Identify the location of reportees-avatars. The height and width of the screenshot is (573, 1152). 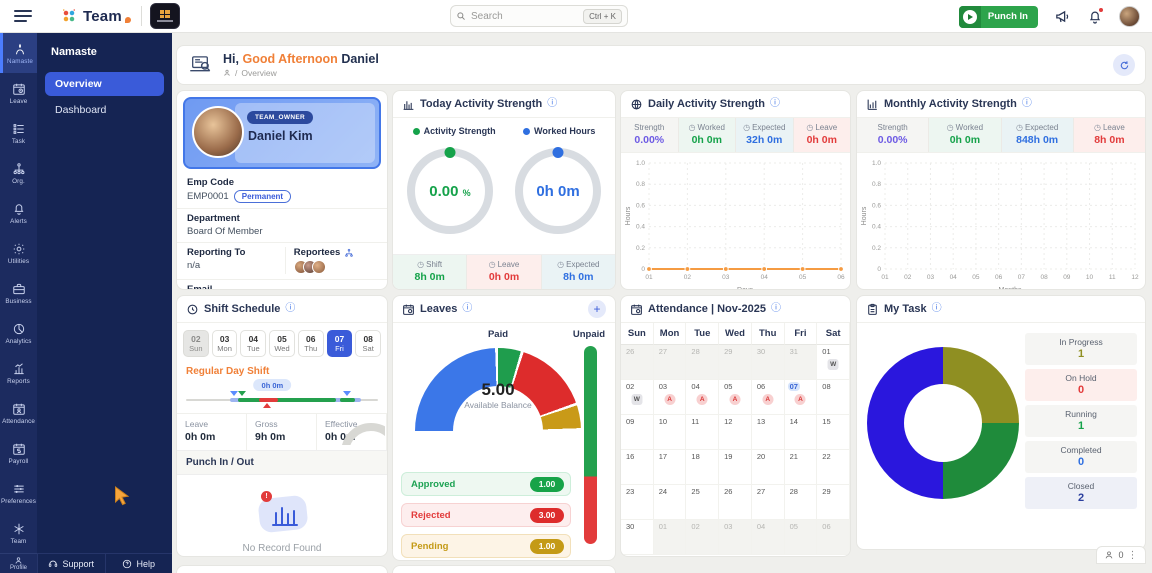
(323, 267).